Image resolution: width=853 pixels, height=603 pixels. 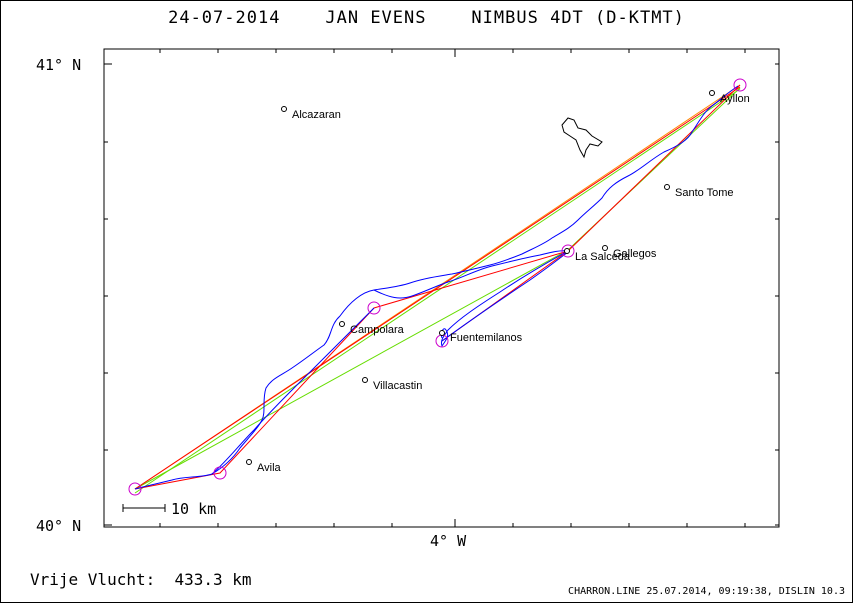 What do you see at coordinates (135, 489) in the screenshot?
I see `turnpoint-start` at bounding box center [135, 489].